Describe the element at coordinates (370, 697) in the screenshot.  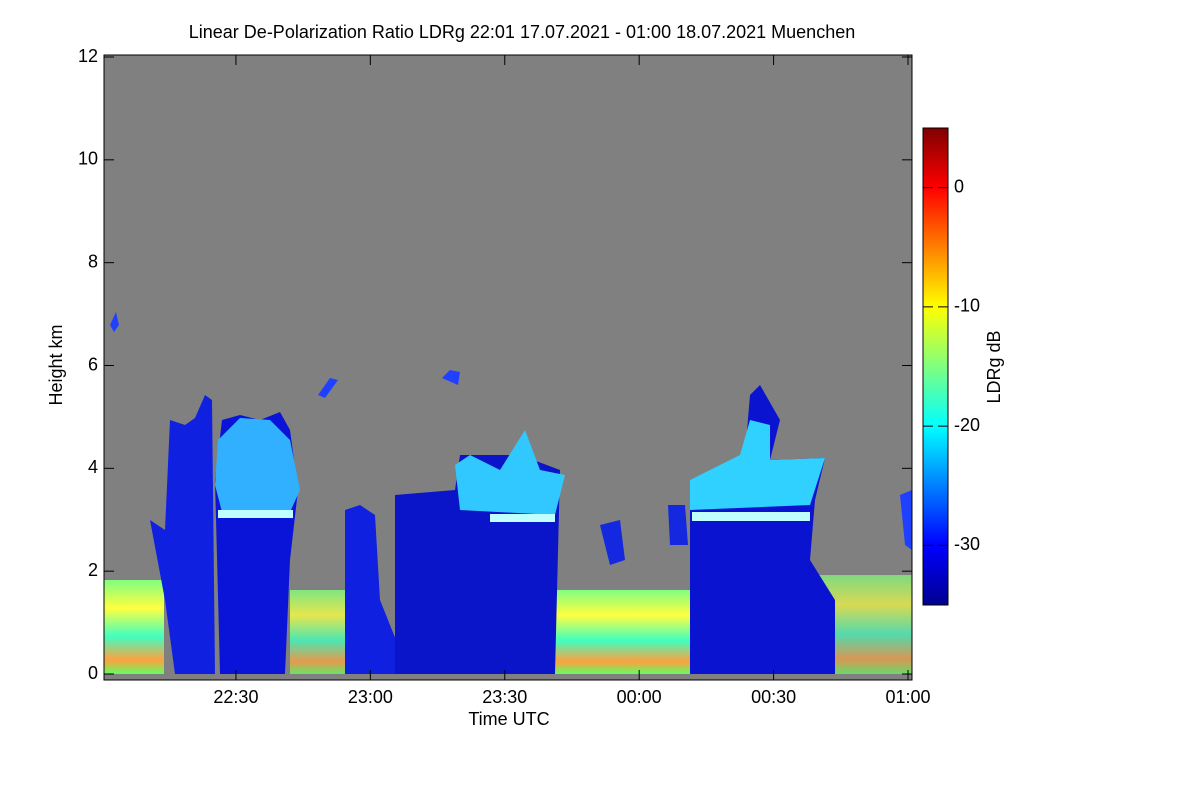
I see `x-tick-label: 23:00` at that location.